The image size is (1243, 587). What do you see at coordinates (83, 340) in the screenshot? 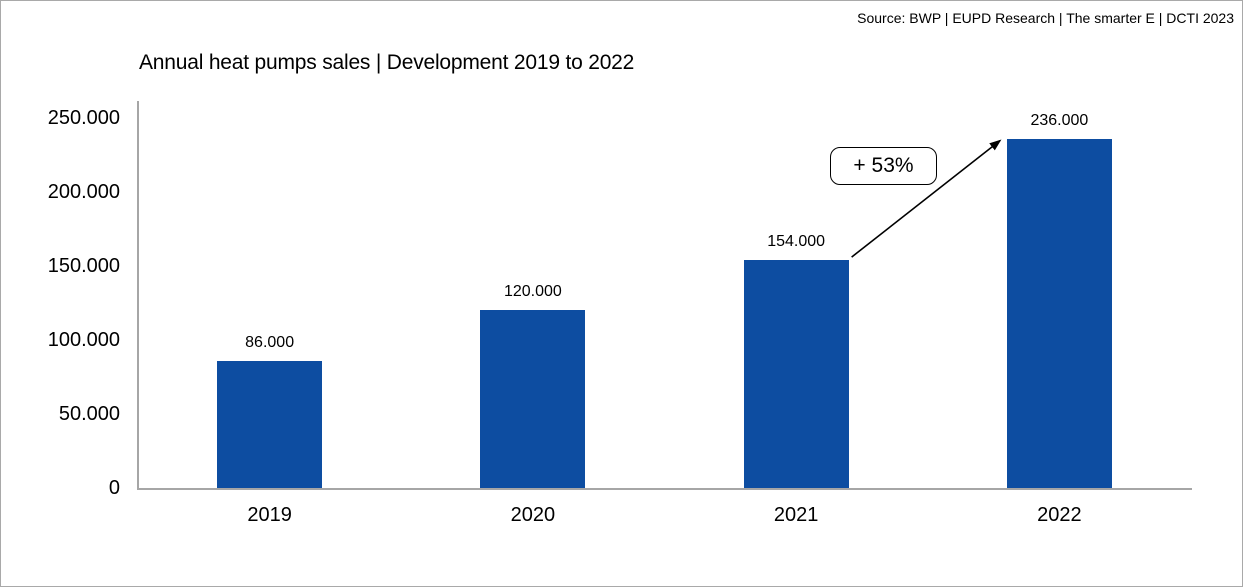
I see `y-tick-label: 100.000` at bounding box center [83, 340].